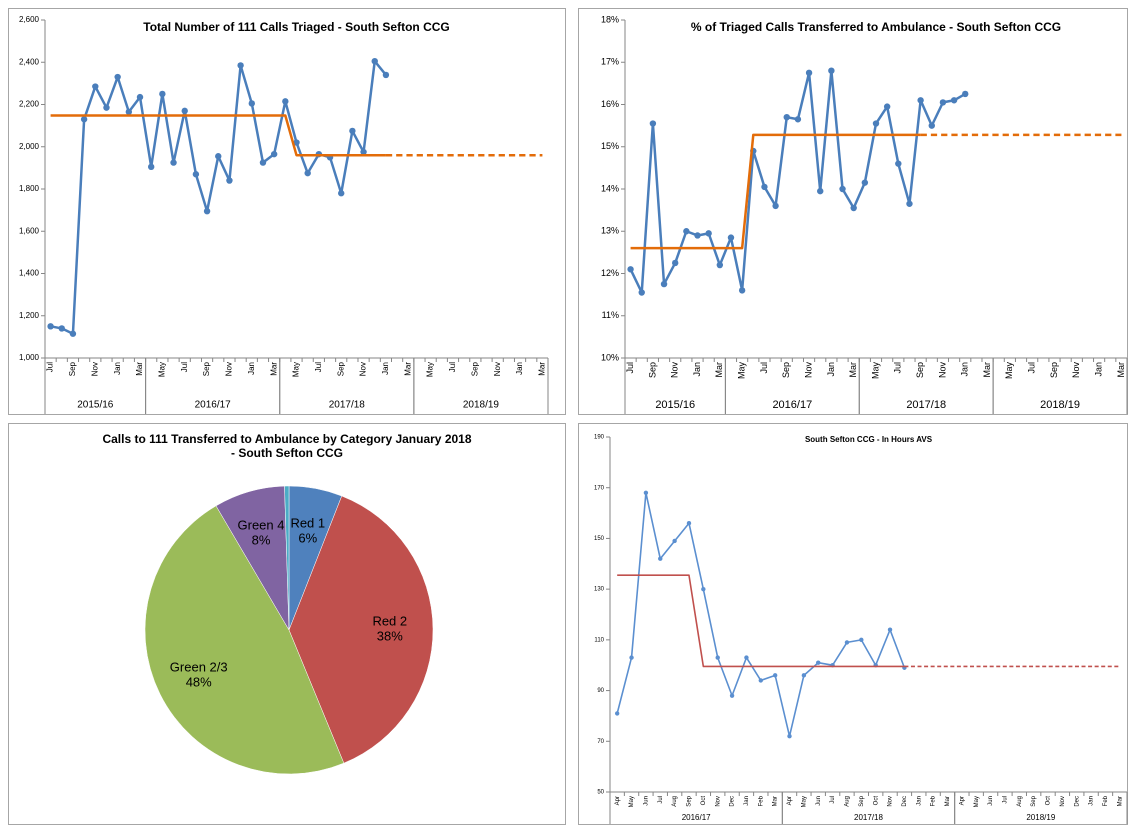 This screenshot has width=1128, height=825. I want to click on y-tick-label: 70, so click(600, 742).